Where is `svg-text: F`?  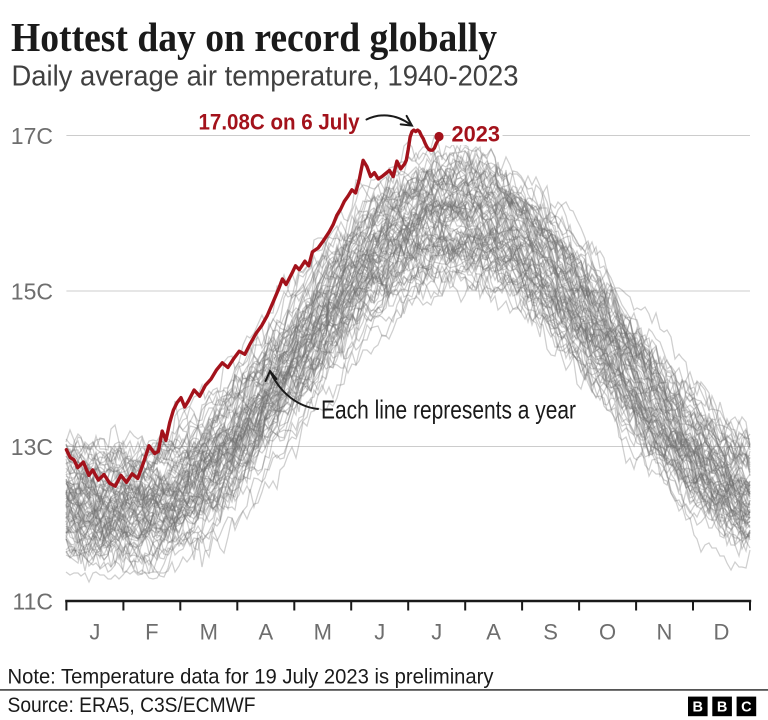 svg-text: F is located at coordinates (151, 632).